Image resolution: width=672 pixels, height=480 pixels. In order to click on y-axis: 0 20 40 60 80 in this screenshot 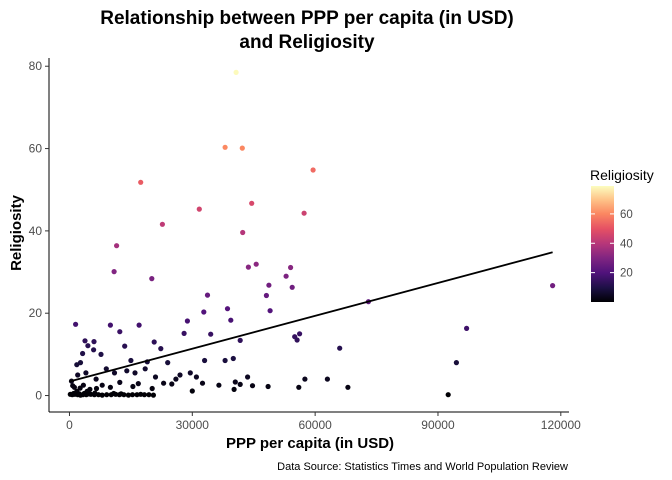, I will do `click(39, 231)`.